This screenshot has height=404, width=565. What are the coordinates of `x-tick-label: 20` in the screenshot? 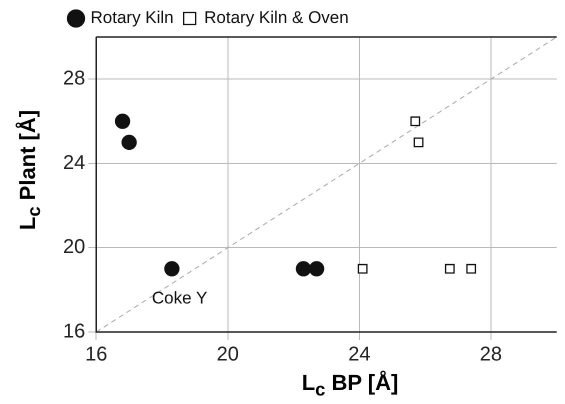 It's located at (227, 355).